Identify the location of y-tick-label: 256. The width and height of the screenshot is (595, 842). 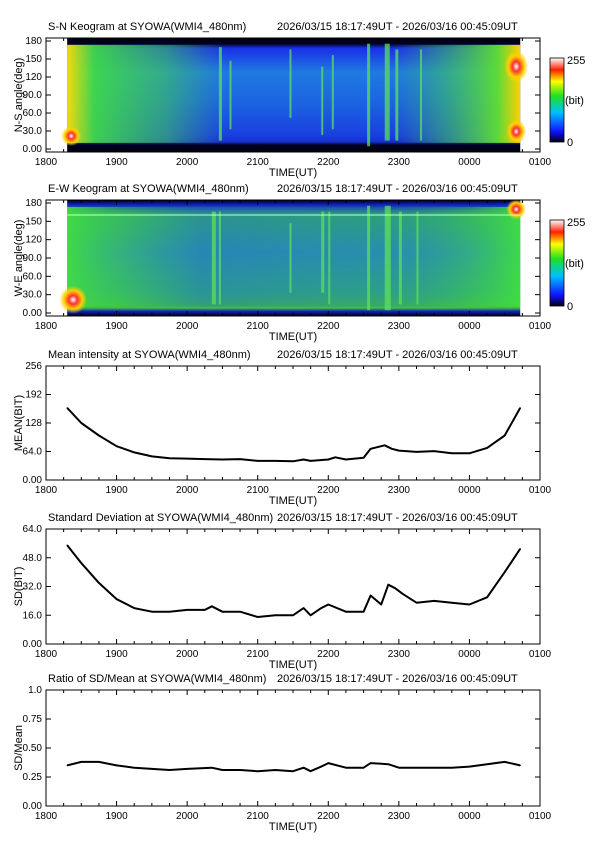
(33, 366).